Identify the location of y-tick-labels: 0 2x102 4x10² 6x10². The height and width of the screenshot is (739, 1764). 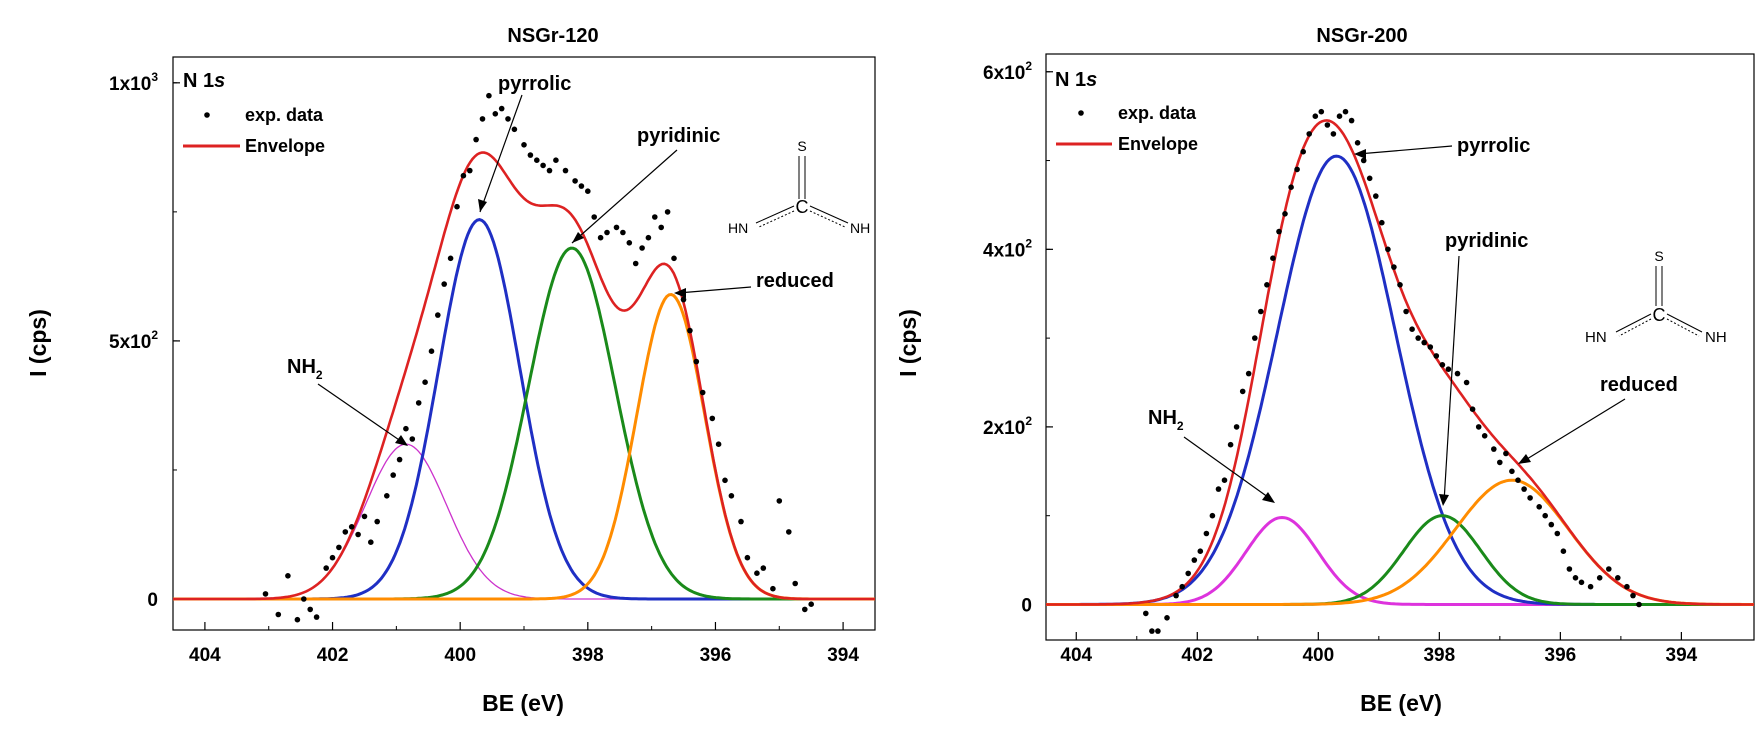
(1018, 337).